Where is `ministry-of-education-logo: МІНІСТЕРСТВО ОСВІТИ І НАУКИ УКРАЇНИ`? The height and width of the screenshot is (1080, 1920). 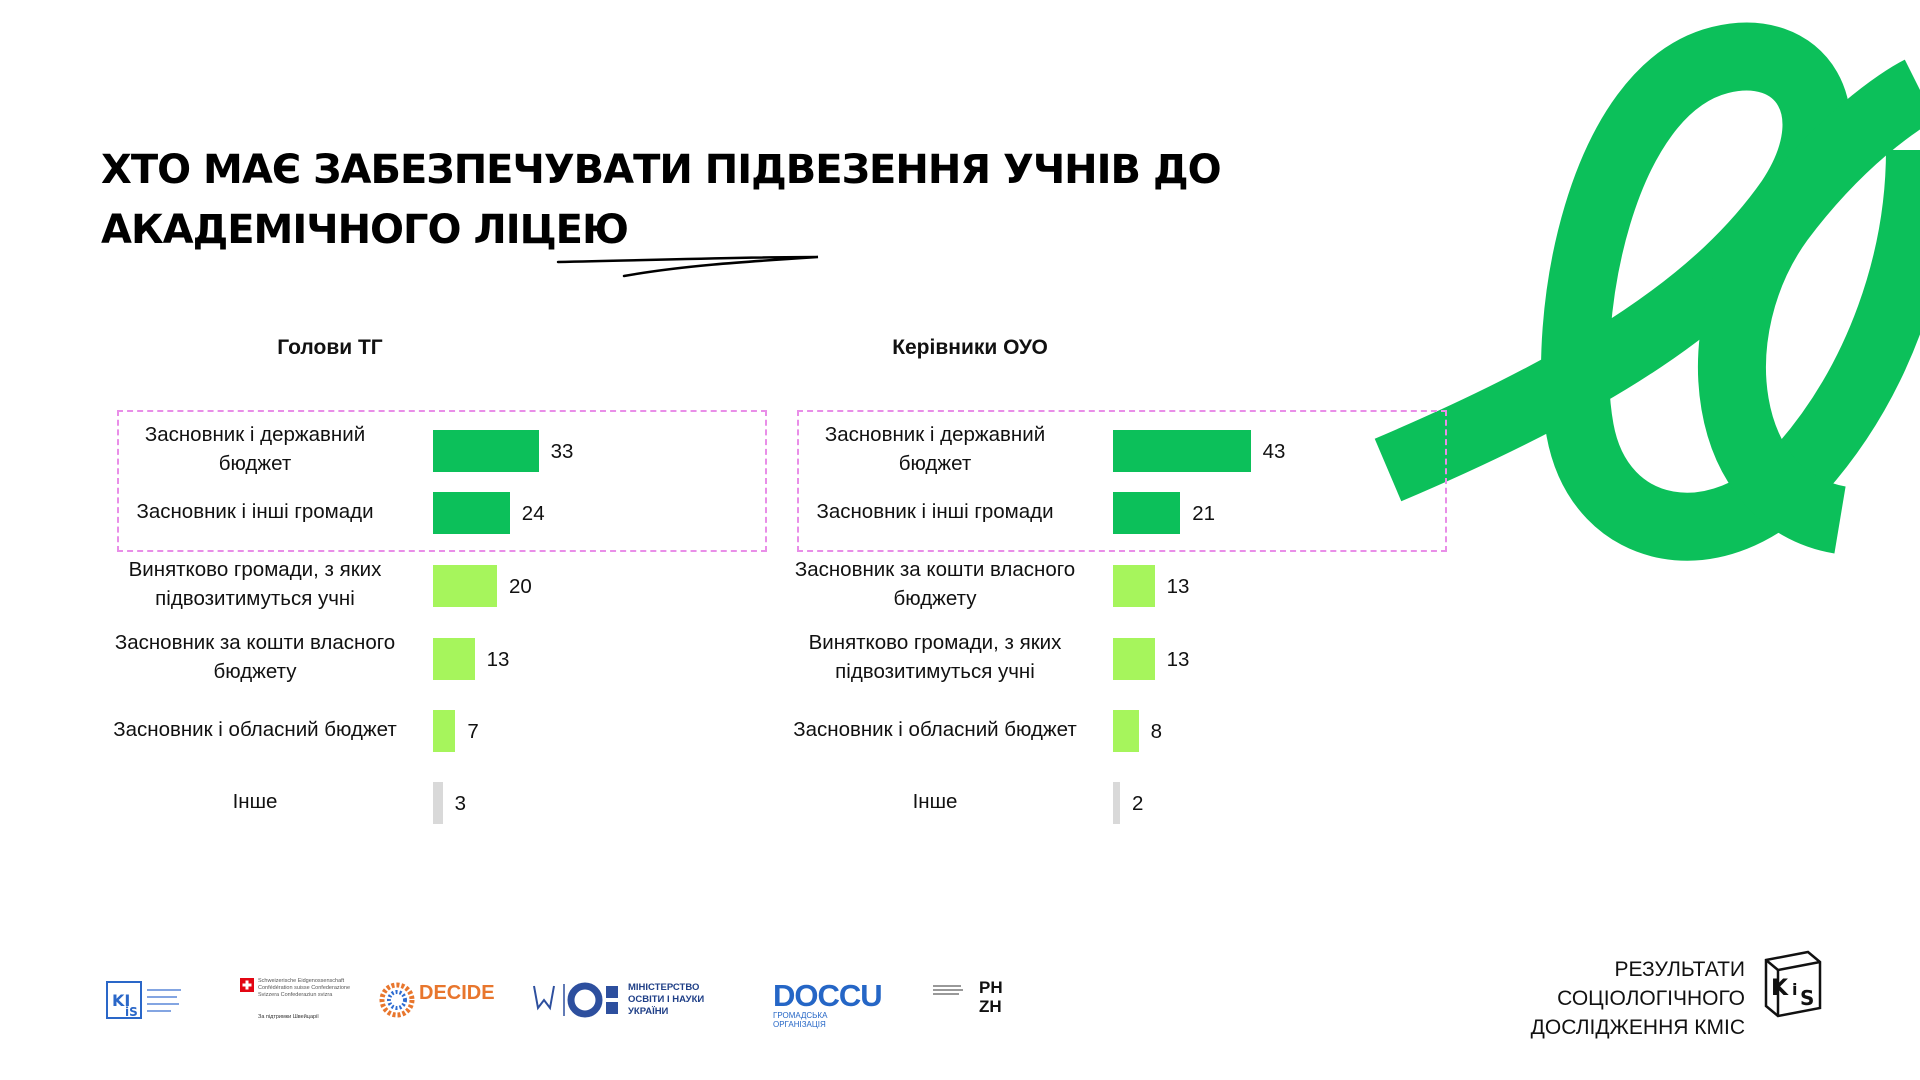 ministry-of-education-logo: МІНІСТЕРСТВО ОСВІТИ І НАУКИ УКРАЇНИ is located at coordinates (617, 1002).